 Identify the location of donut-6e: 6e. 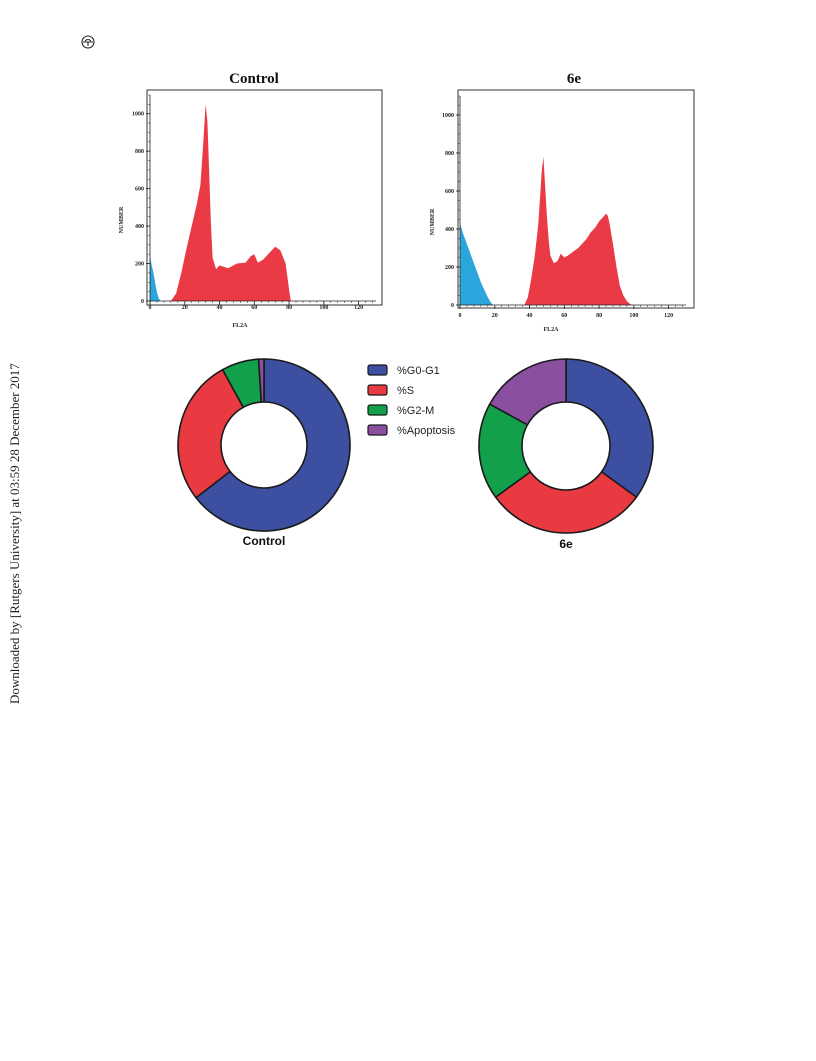
(566, 454).